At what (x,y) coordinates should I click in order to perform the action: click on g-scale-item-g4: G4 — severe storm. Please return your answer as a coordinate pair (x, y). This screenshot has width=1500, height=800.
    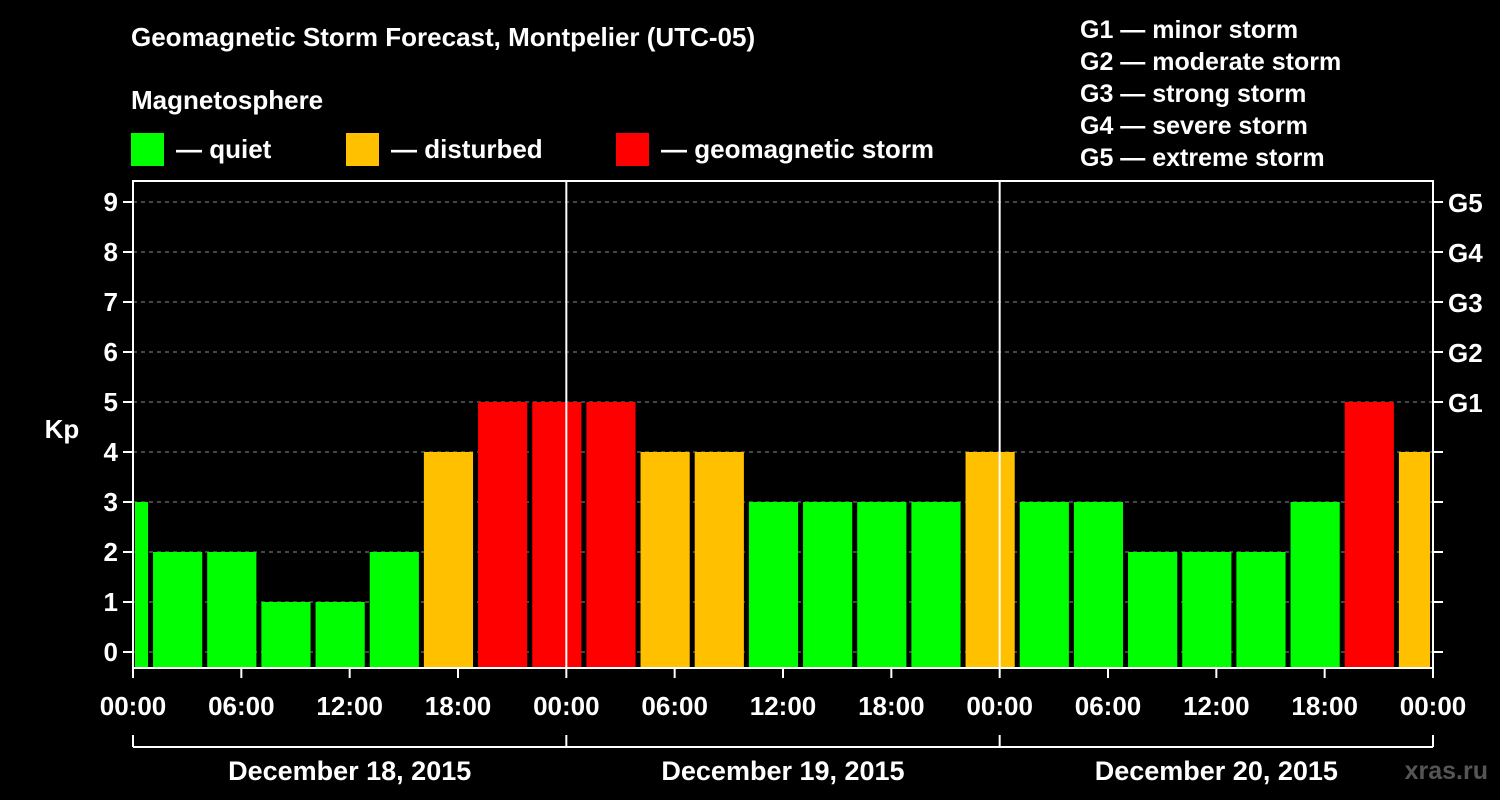
    Looking at the image, I should click on (1194, 126).